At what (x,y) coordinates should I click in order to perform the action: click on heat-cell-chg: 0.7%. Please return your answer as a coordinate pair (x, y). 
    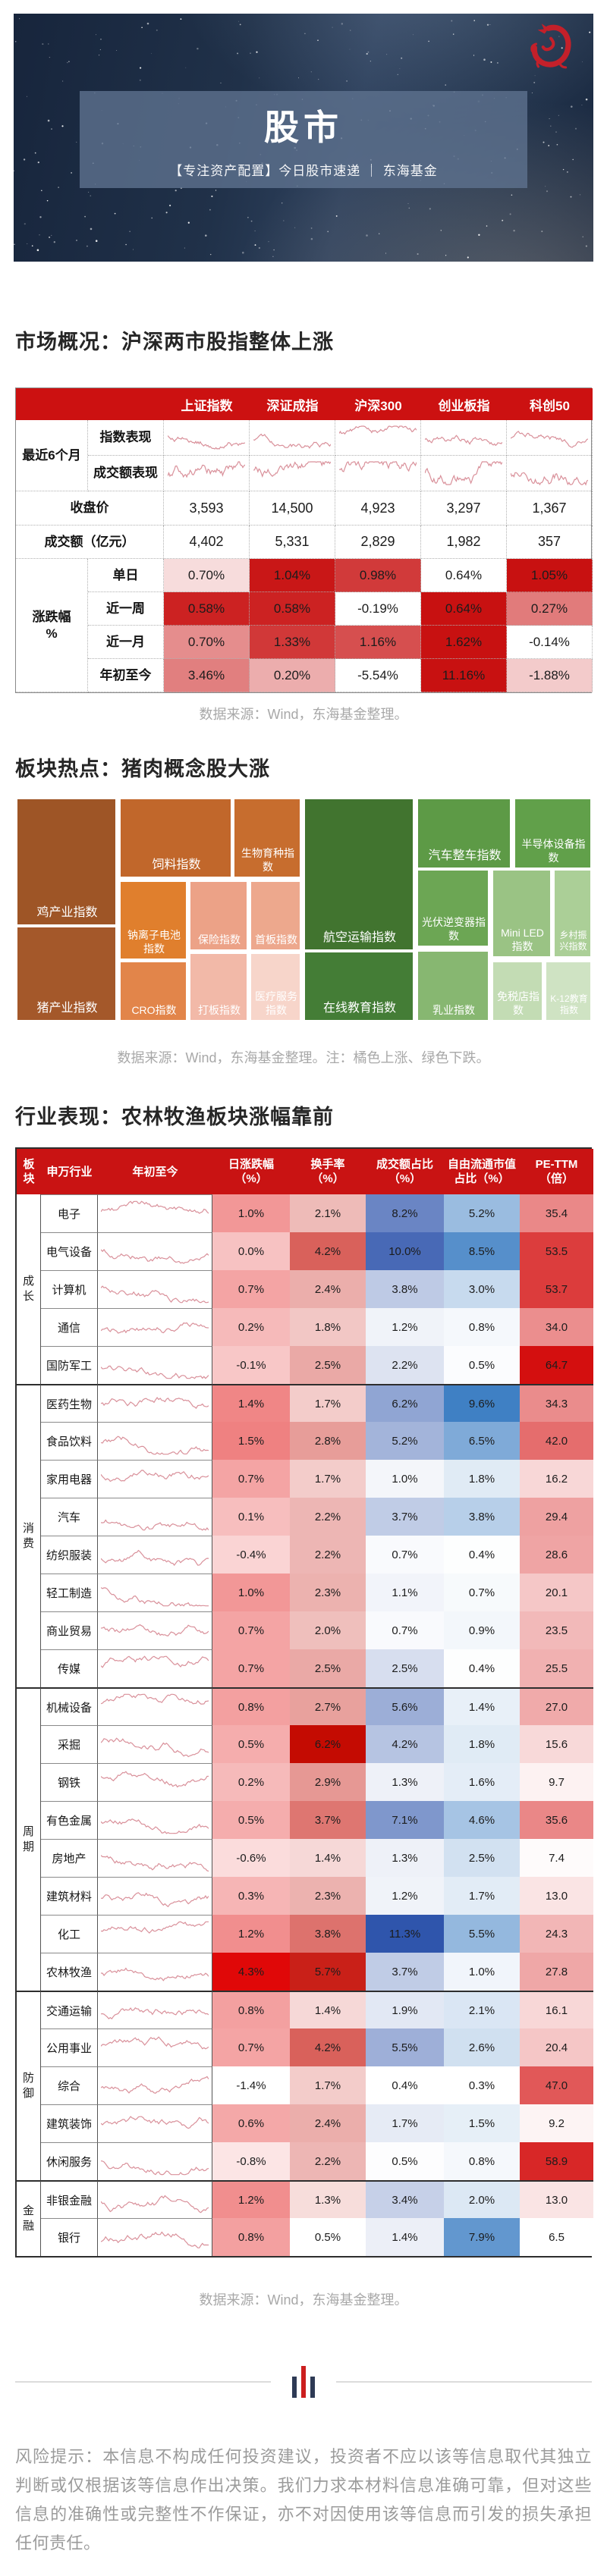
    Looking at the image, I should click on (251, 1479).